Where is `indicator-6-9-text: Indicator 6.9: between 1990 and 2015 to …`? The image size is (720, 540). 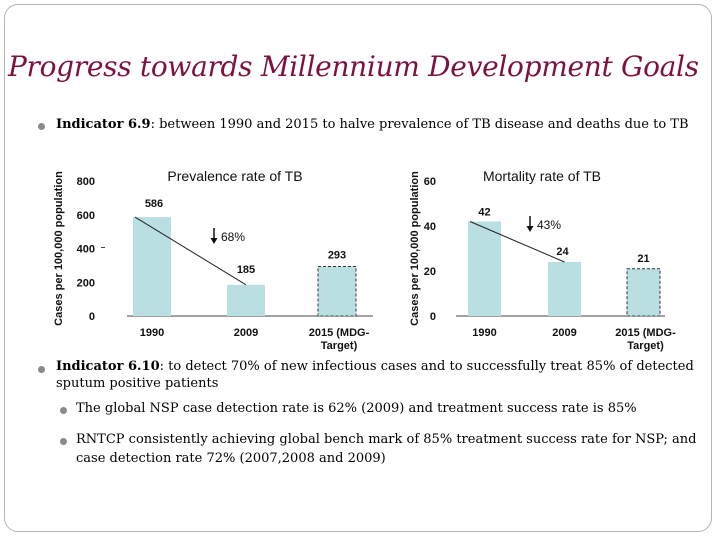 indicator-6-9-text: Indicator 6.9: between 1990 and 2015 to … is located at coordinates (372, 124).